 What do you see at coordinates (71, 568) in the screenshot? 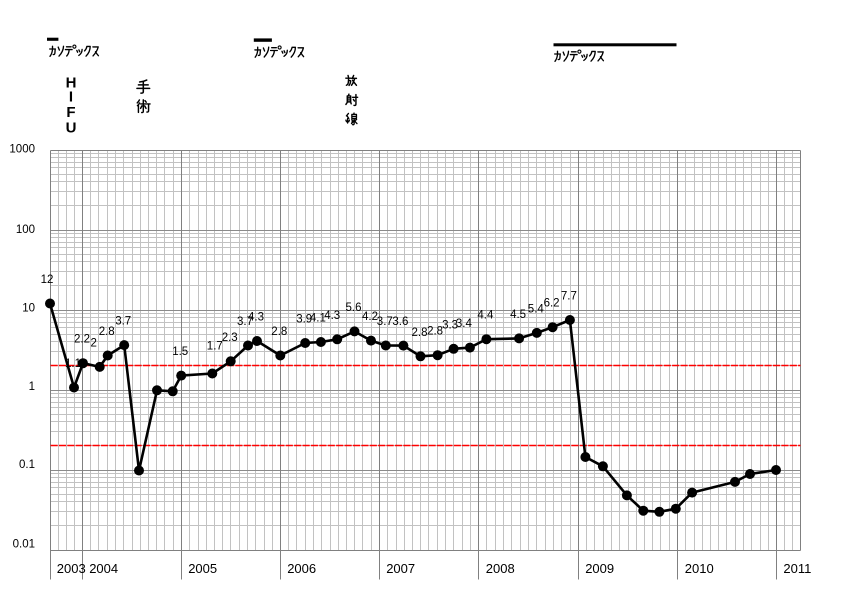
I see `svg-text: 2003` at bounding box center [71, 568].